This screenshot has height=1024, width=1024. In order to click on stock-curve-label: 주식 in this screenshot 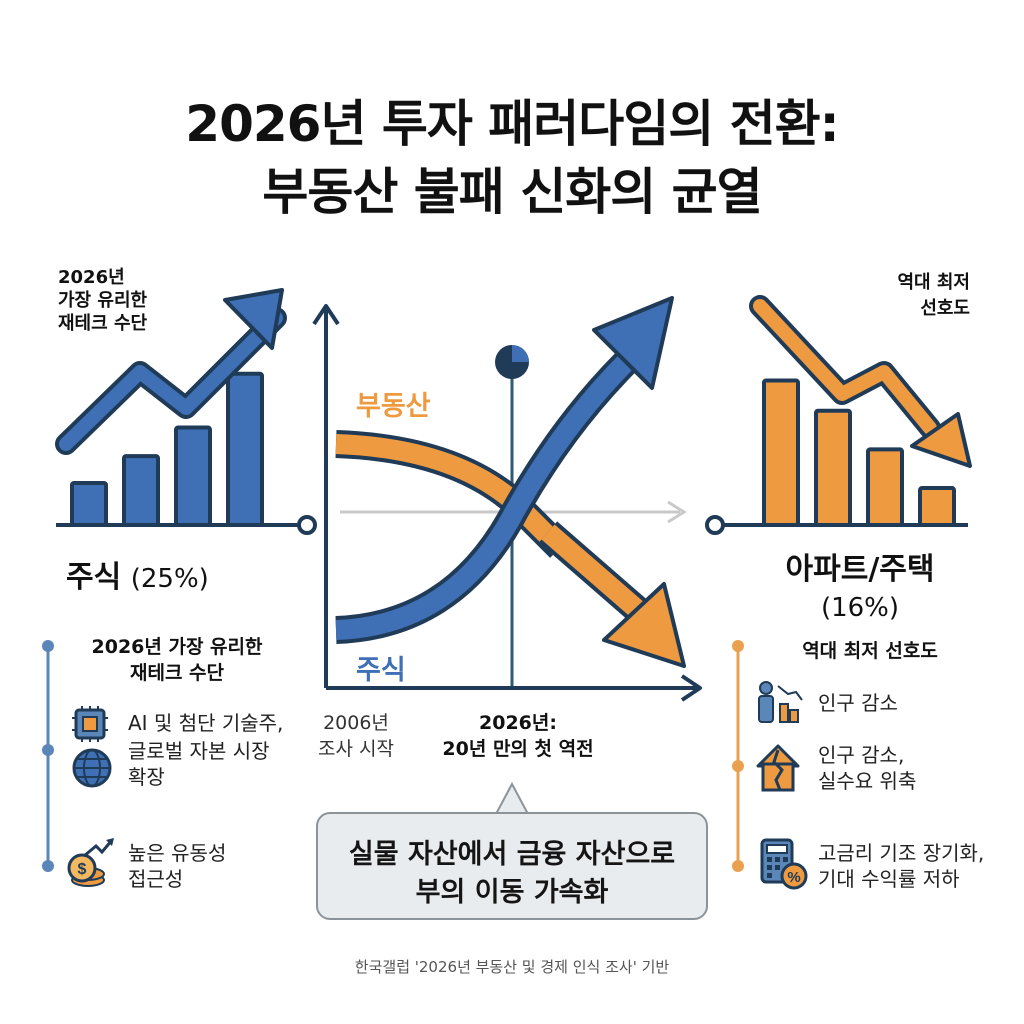, I will do `click(381, 670)`.